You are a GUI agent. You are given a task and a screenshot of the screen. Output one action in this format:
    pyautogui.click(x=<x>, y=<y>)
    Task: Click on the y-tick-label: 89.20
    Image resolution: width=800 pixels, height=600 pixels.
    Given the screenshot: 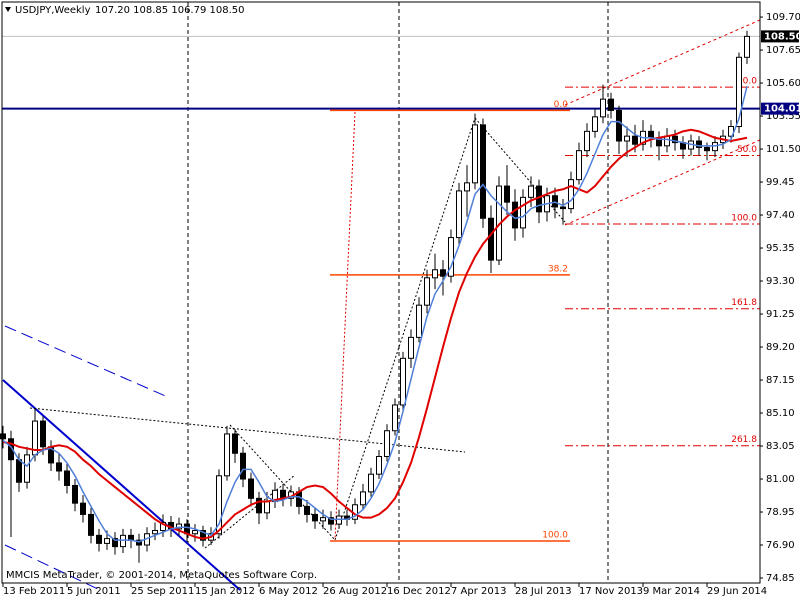 What is the action you would take?
    pyautogui.click(x=780, y=347)
    